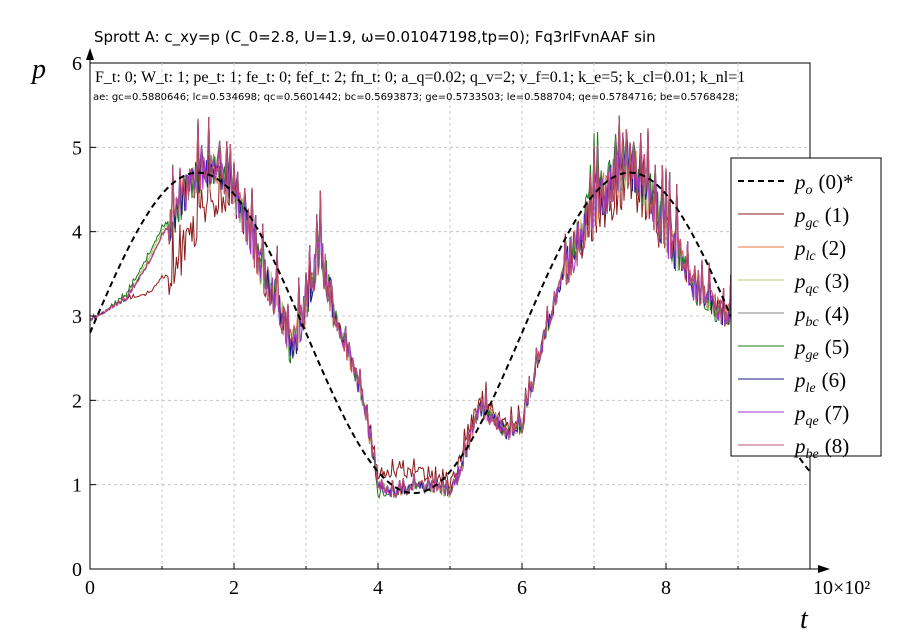 This screenshot has width=900, height=633. Describe the element at coordinates (378, 588) in the screenshot. I see `x-tick-label: 4` at that location.